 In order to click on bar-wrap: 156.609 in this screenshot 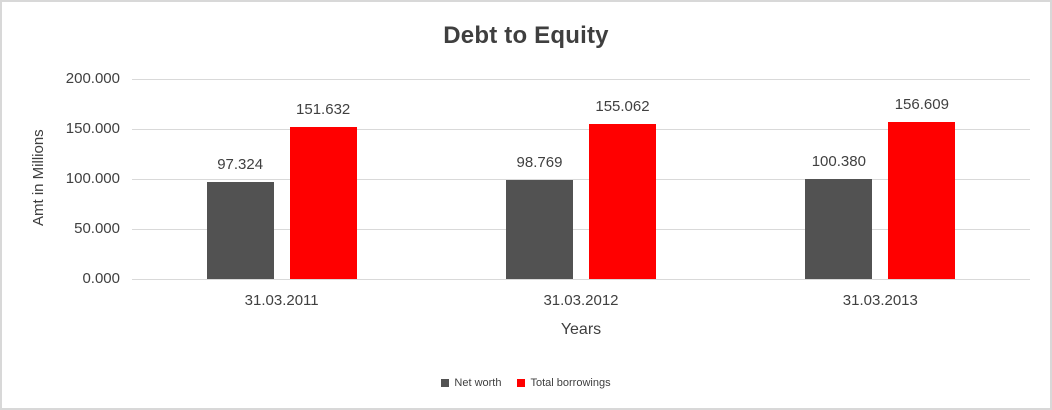, I will do `click(922, 187)`.